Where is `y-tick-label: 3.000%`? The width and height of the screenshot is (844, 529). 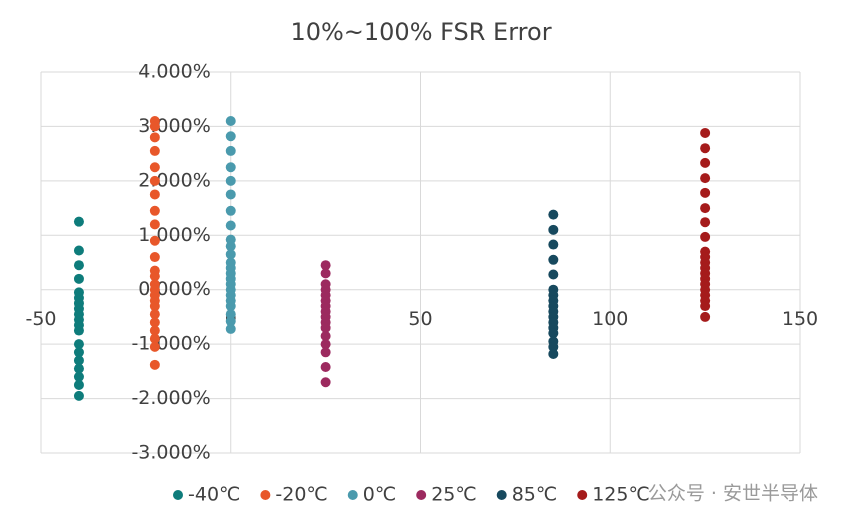 y-tick-label: 3.000% is located at coordinates (174, 126).